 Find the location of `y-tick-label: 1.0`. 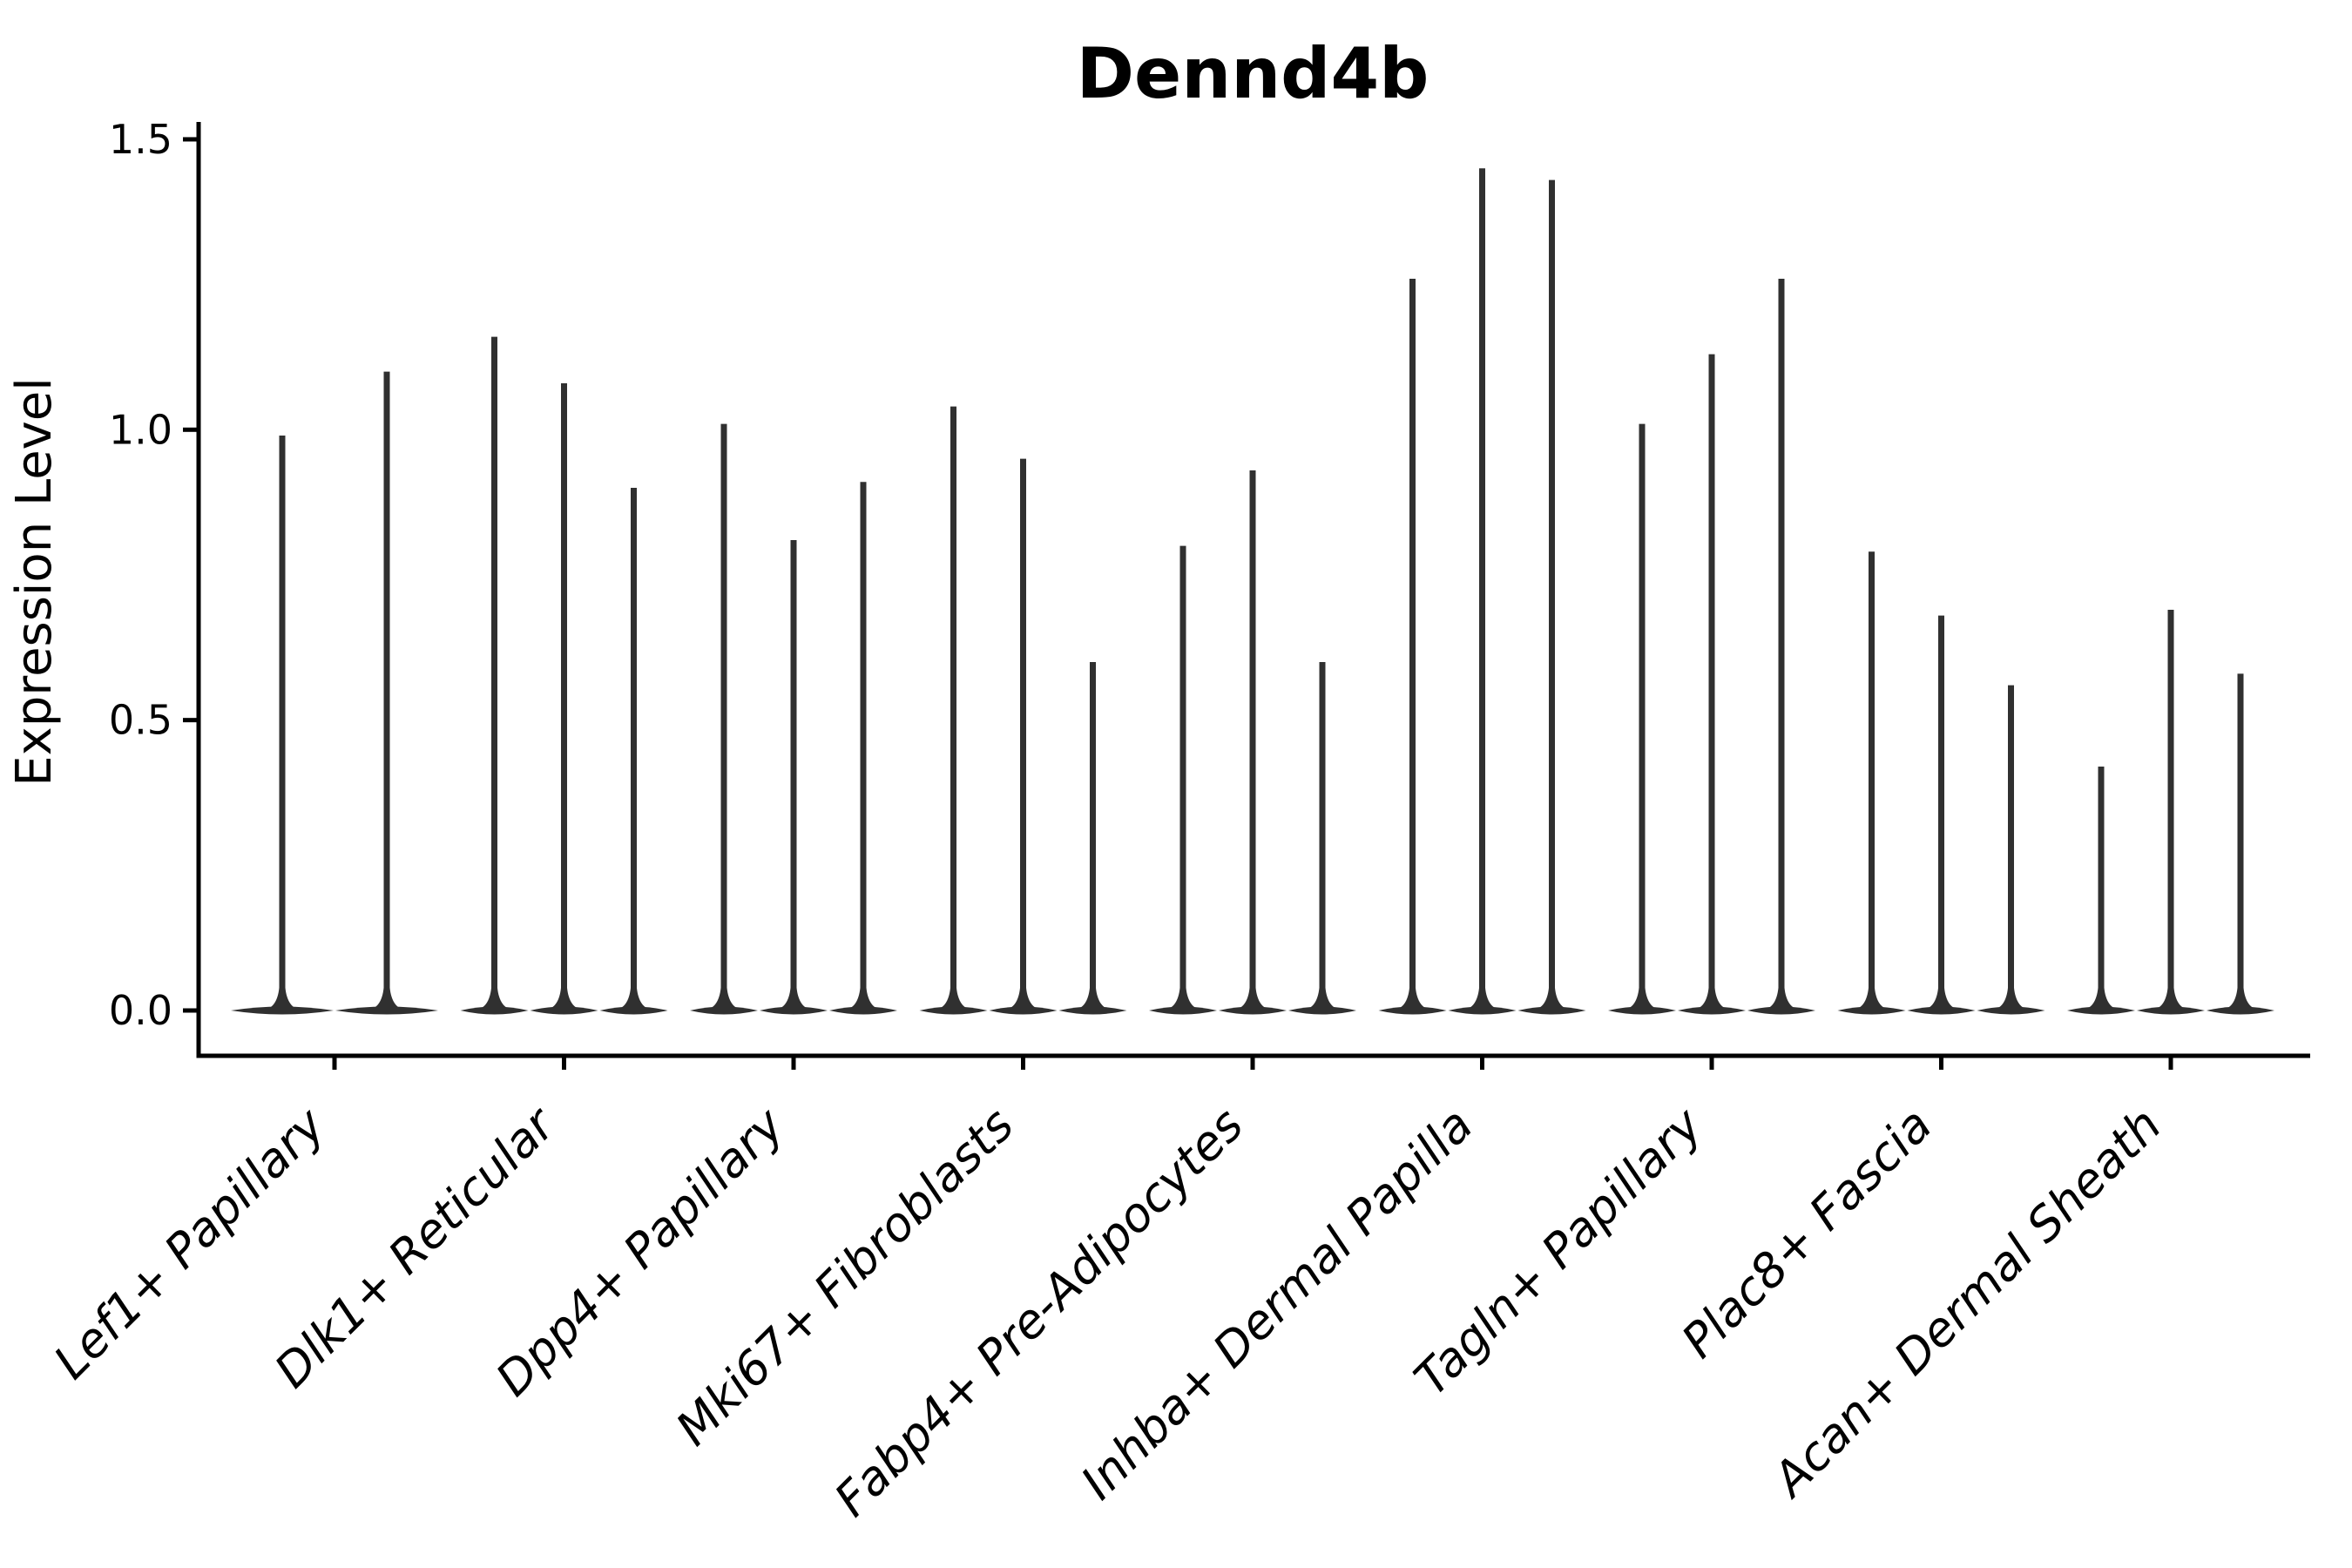

y-tick-label: 1.0 is located at coordinates (140, 430).